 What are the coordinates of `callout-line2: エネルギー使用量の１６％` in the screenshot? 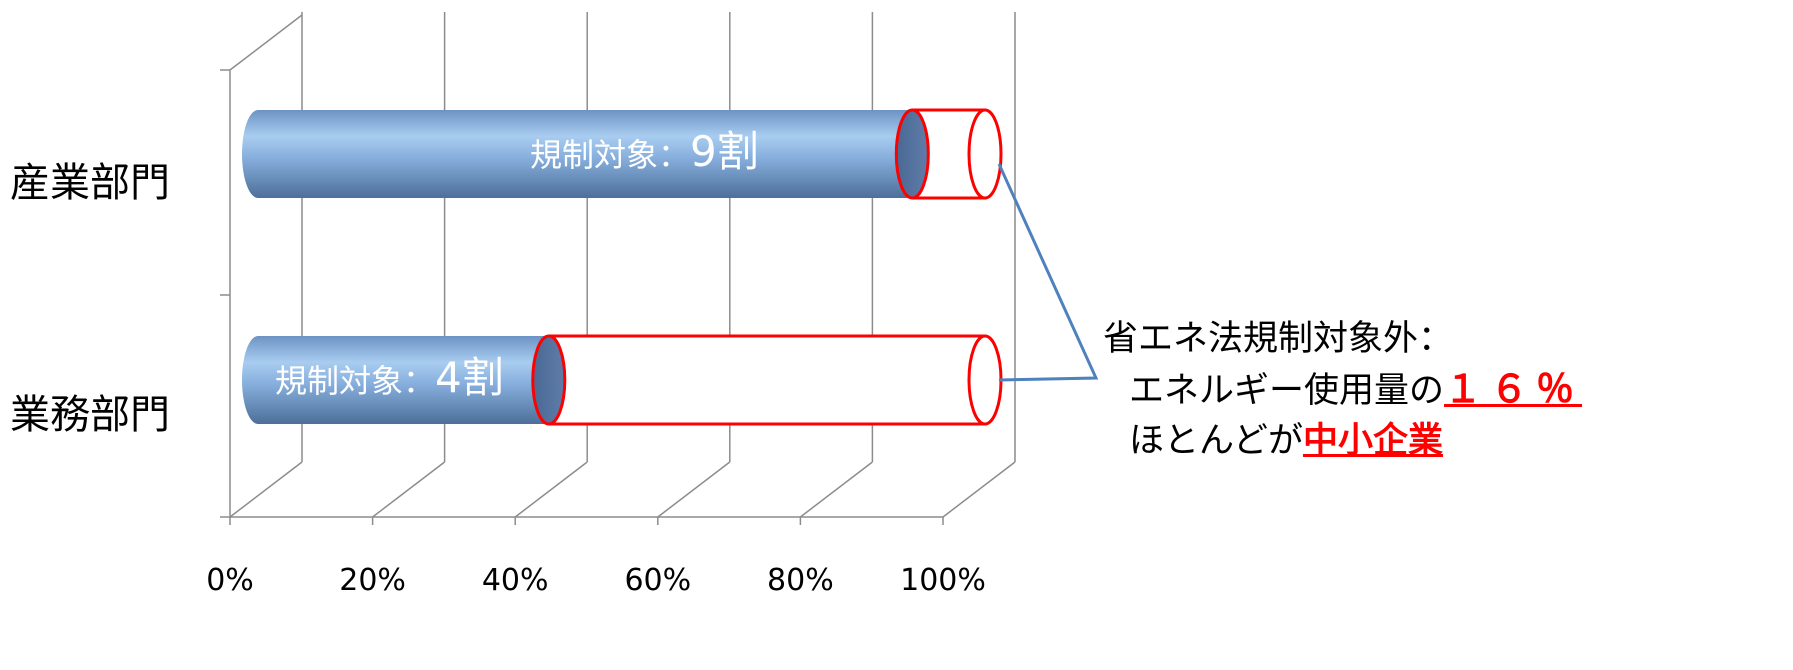 It's located at (1448, 390).